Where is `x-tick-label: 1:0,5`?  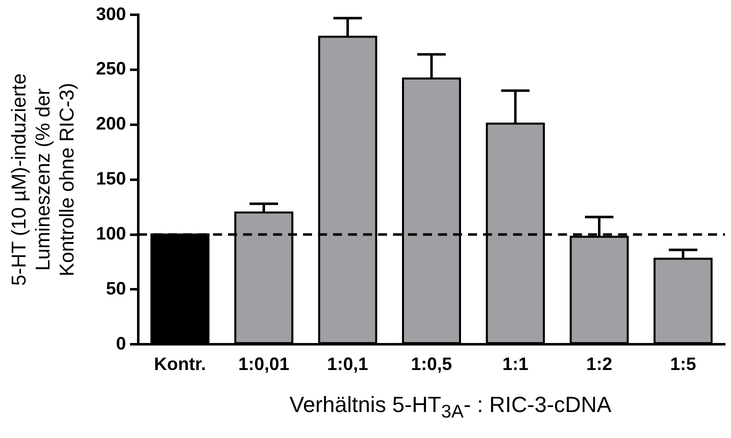 x-tick-label: 1:0,5 is located at coordinates (431, 364).